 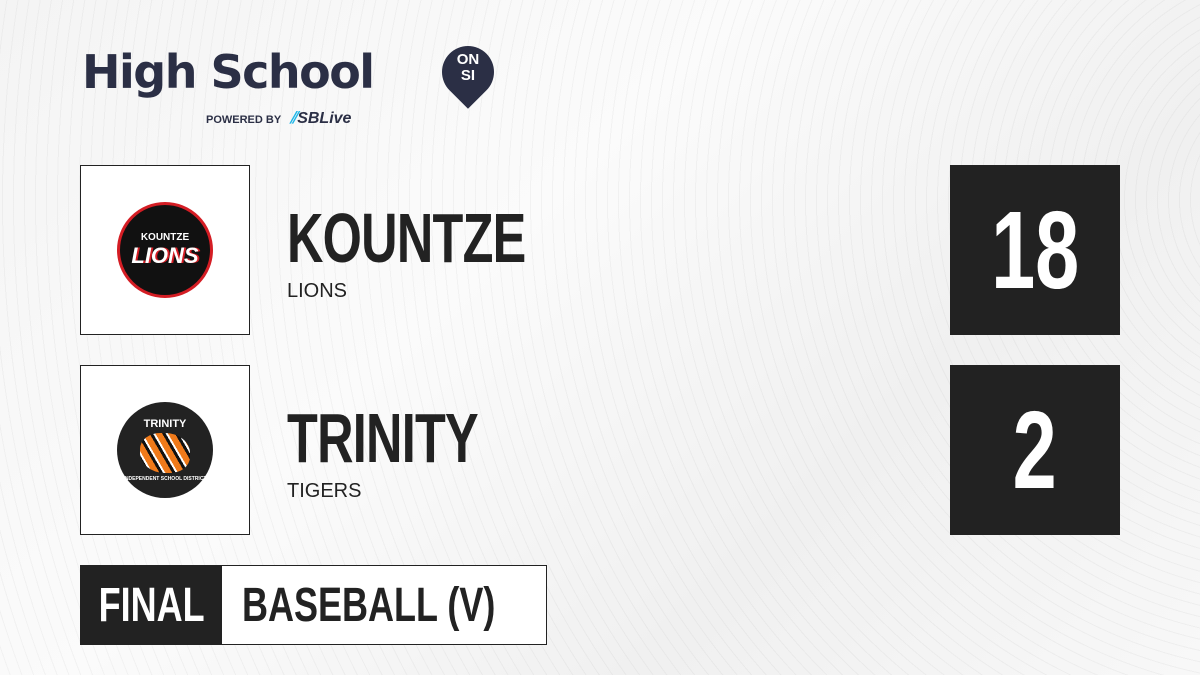 I want to click on partner-name: SBLive, so click(x=324, y=118).